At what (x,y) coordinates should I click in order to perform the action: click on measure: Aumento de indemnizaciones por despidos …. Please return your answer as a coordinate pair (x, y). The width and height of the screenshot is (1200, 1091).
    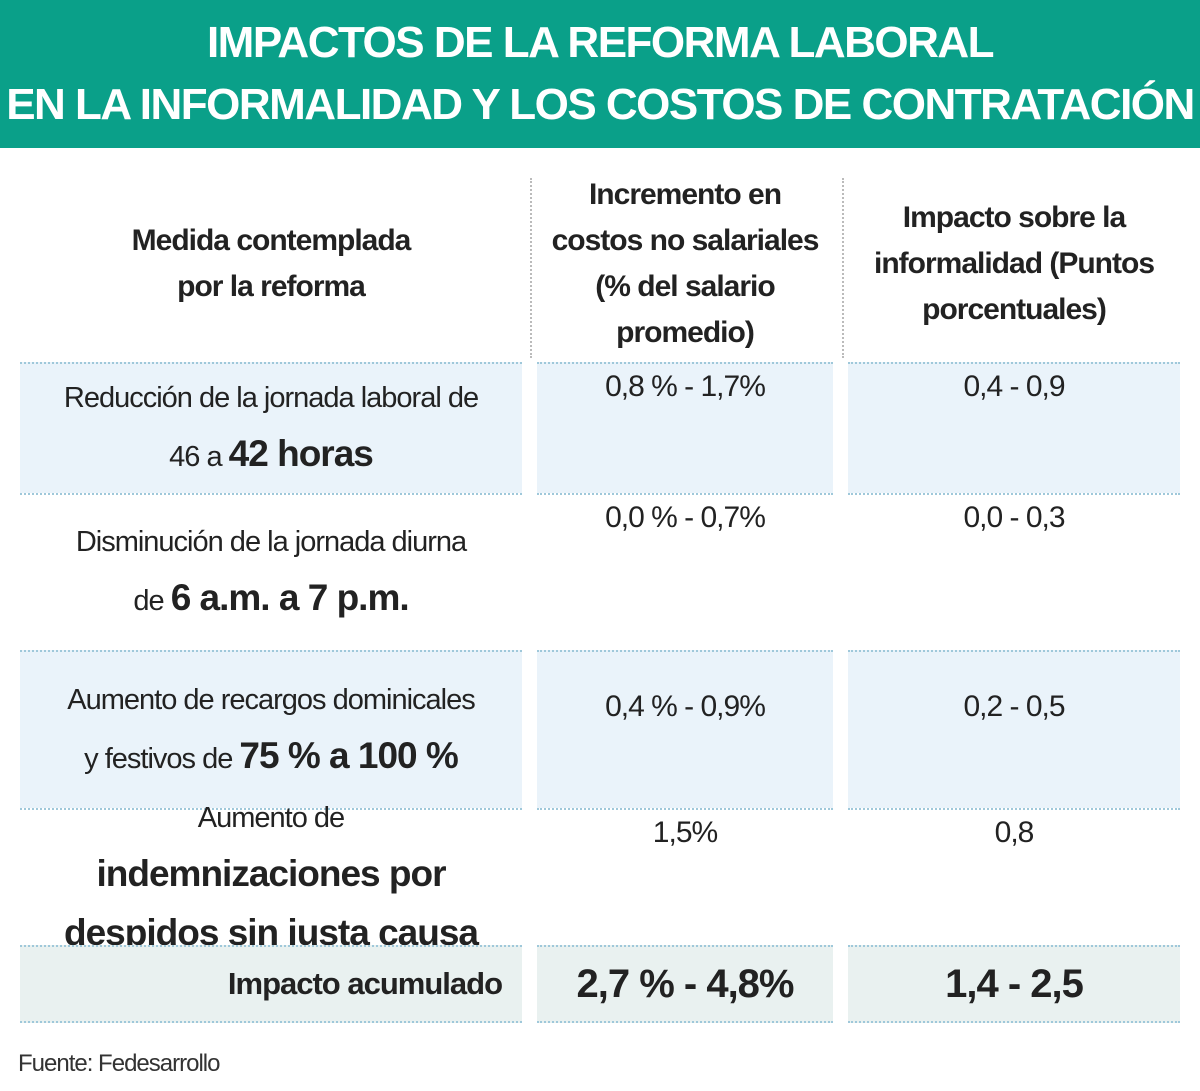
    Looking at the image, I should click on (271, 877).